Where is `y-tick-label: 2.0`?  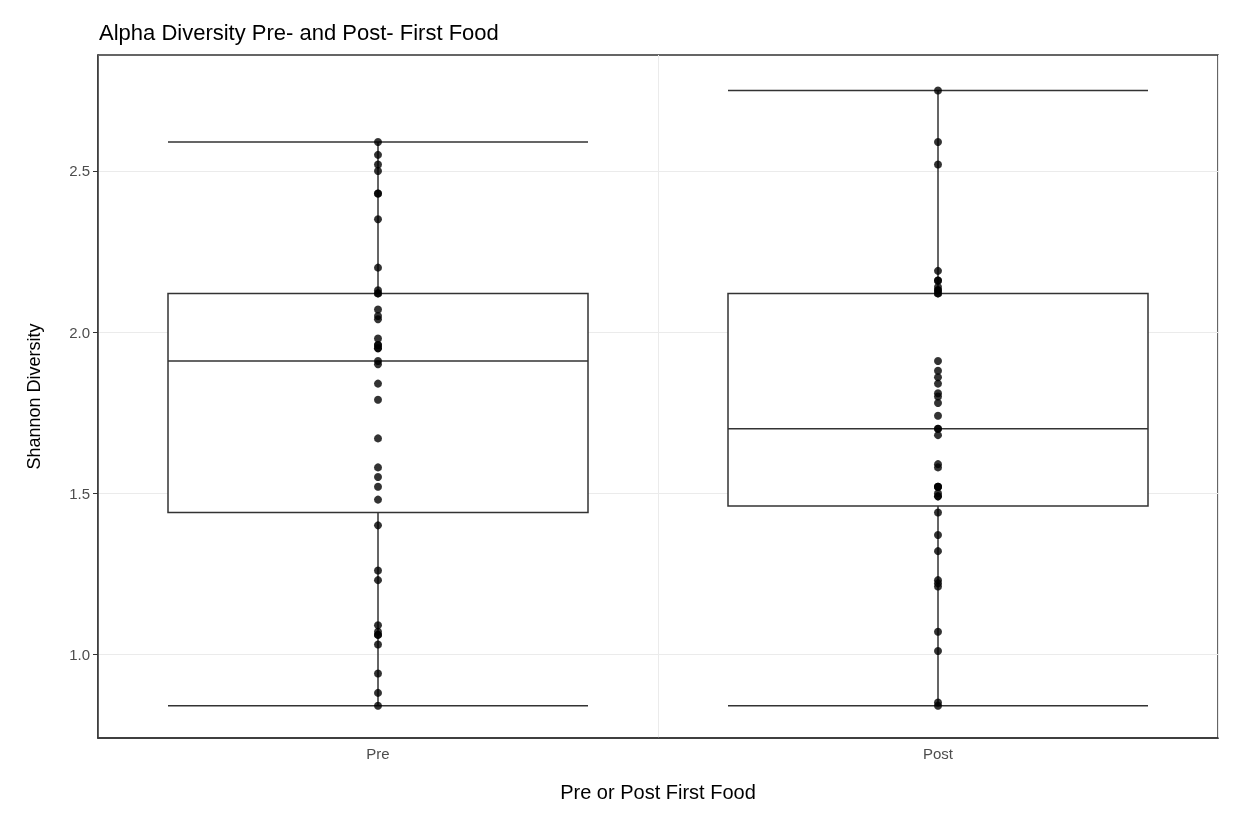
y-tick-label: 2.0 is located at coordinates (79, 332).